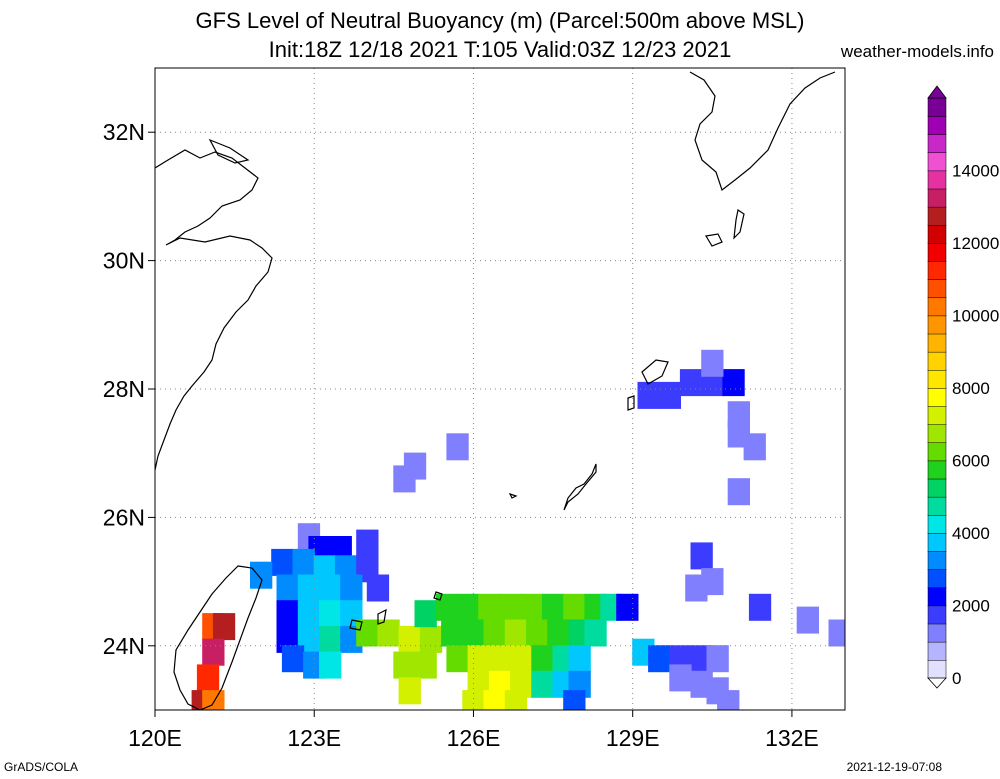  Describe the element at coordinates (513, 495) in the screenshot. I see `kume-island` at that location.